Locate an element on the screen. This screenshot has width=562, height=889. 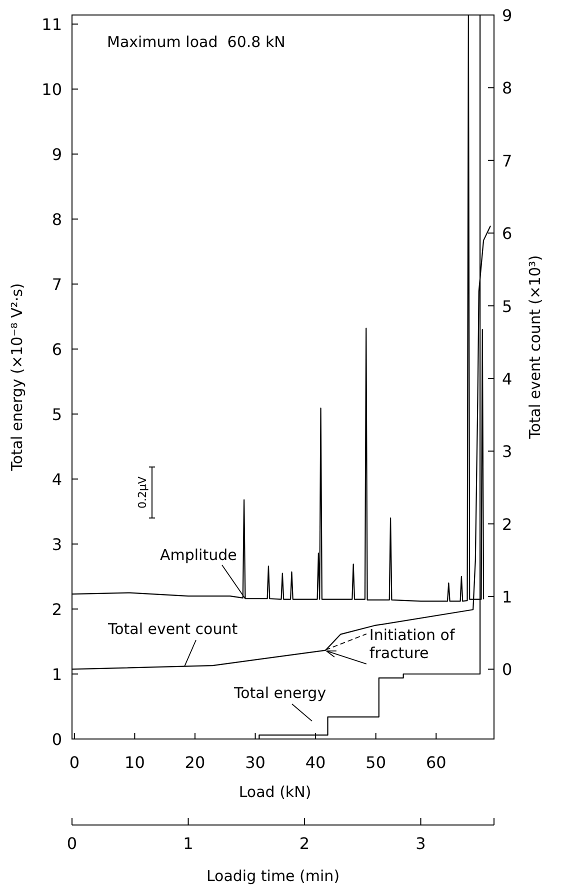
y-tick-label: 8 is located at coordinates (57, 220).